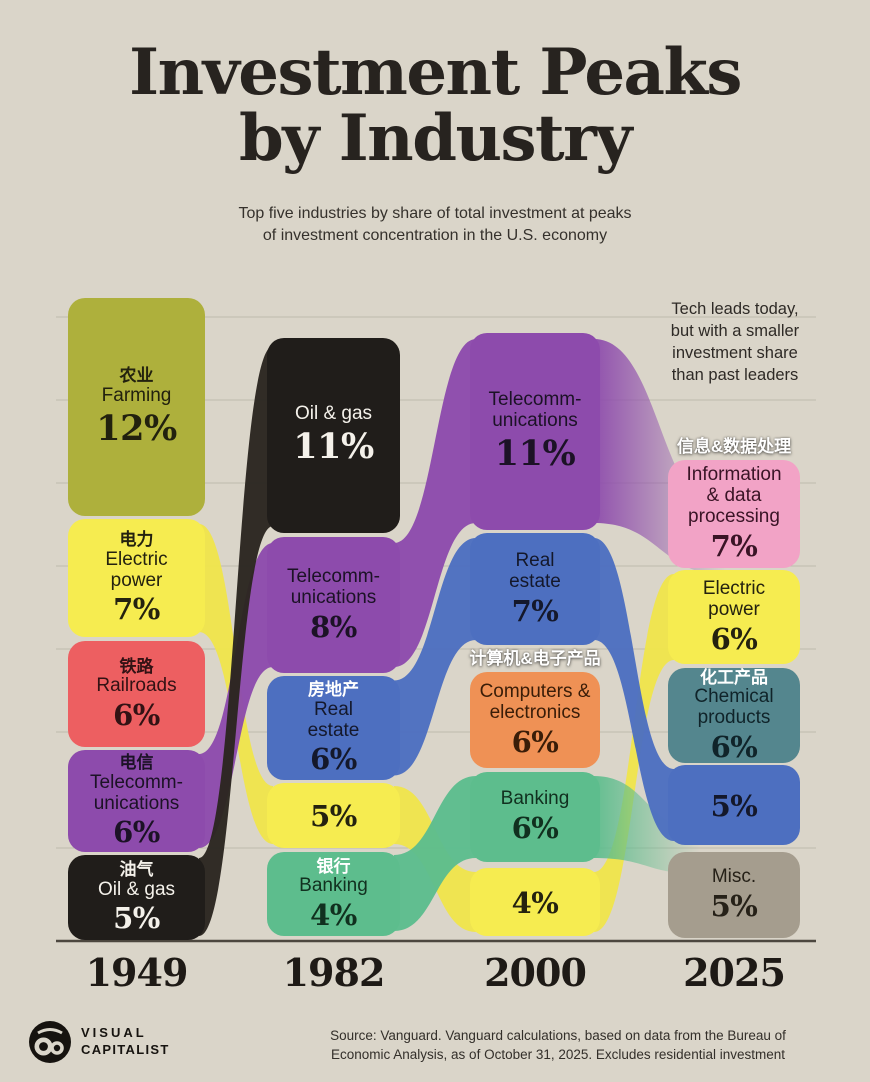  What do you see at coordinates (333, 690) in the screenshot?
I see `cn-label: 房地产` at bounding box center [333, 690].